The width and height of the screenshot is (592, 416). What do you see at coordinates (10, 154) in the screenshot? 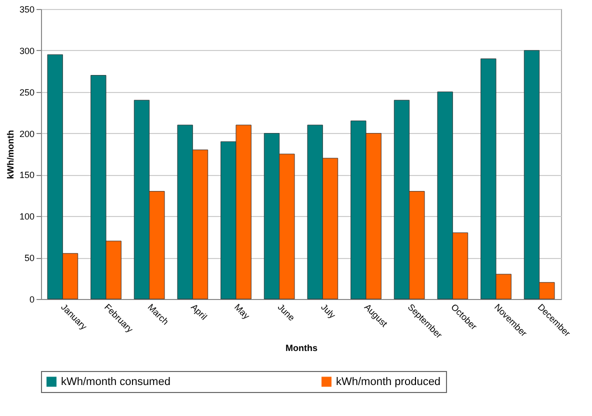
I see `y-axis-title: kWh/month` at bounding box center [10, 154].